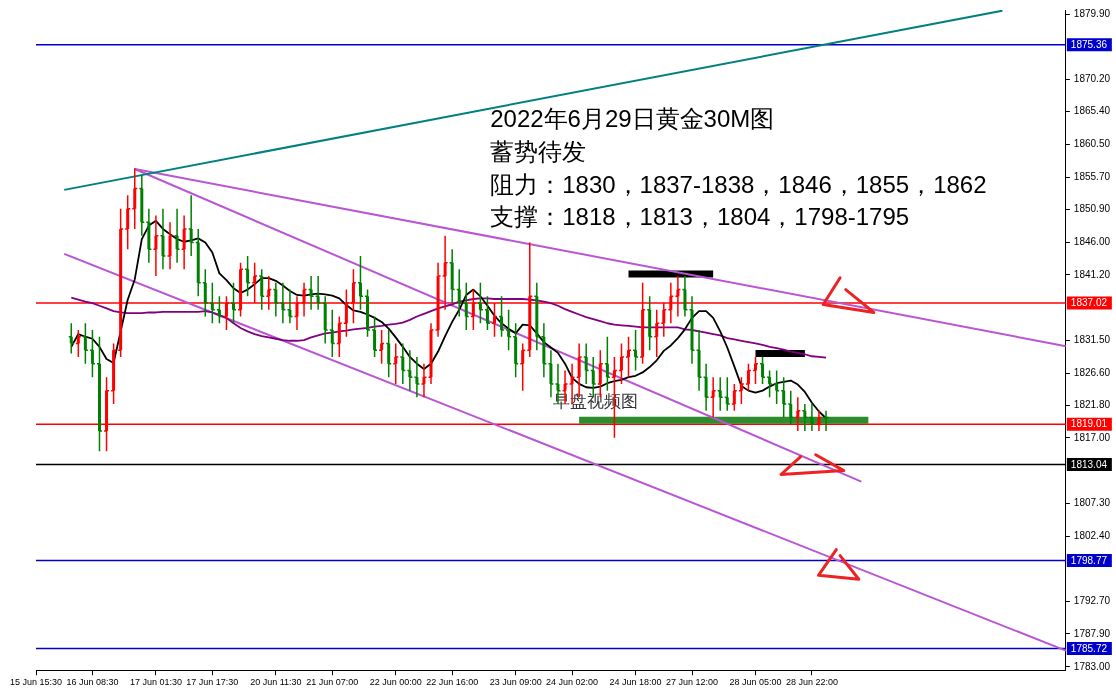 The width and height of the screenshot is (1116, 690). Describe the element at coordinates (811, 682) in the screenshot. I see `x-tick-label: 28 Jun 22:00` at that location.